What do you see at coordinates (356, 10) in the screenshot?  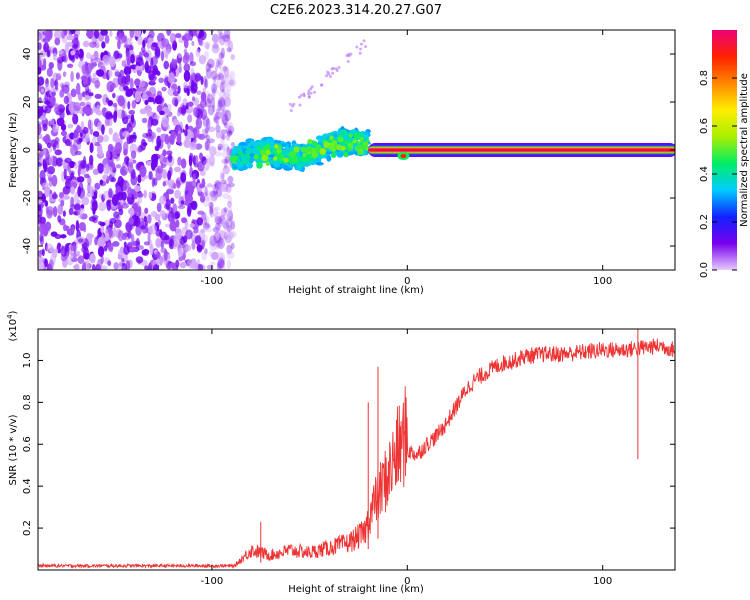 I see `figure-title: C2E6.2023.314.20.27.G07` at bounding box center [356, 10].